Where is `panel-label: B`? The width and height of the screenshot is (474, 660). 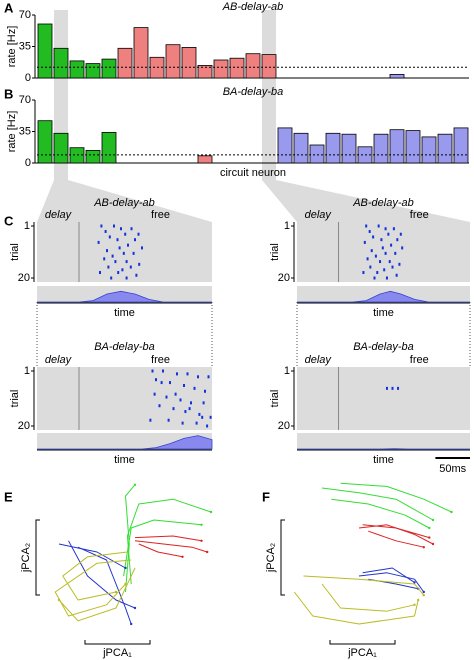
panel-label: B is located at coordinates (8, 93).